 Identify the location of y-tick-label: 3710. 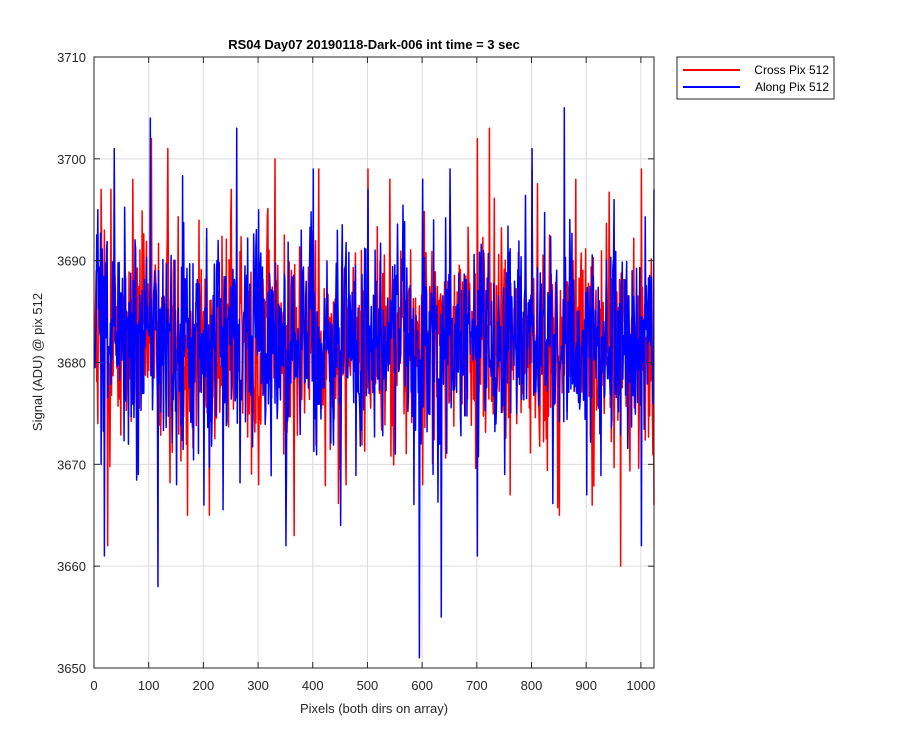
(71, 57).